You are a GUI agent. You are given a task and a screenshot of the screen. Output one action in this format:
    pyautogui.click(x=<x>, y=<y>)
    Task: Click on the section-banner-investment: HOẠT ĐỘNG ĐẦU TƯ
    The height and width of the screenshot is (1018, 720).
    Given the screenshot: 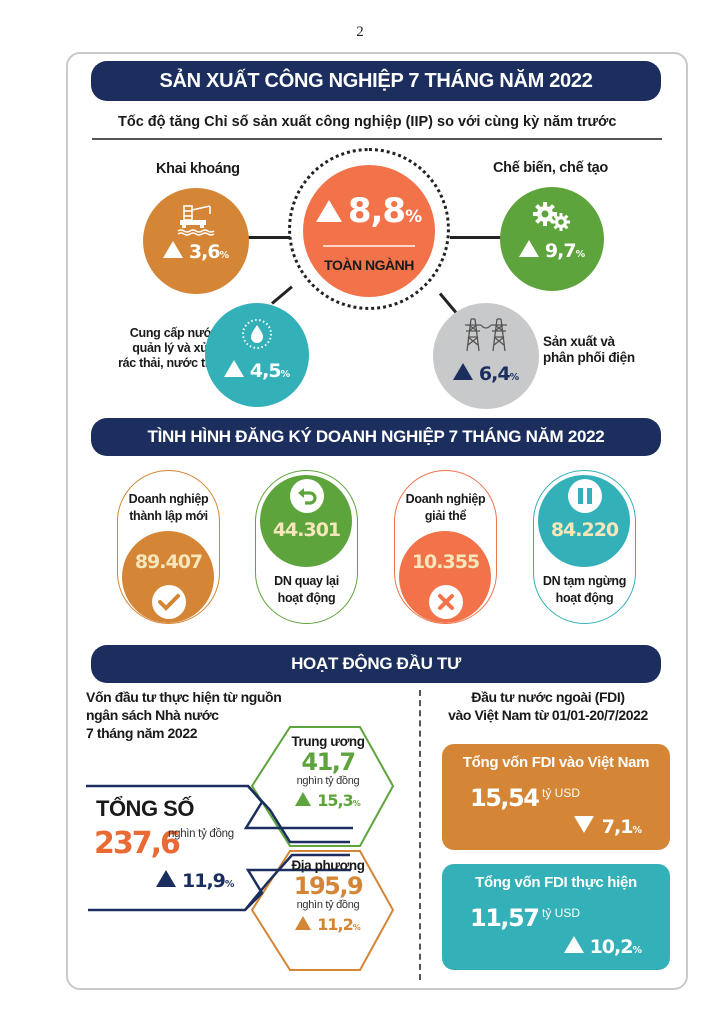 What is the action you would take?
    pyautogui.click(x=376, y=664)
    